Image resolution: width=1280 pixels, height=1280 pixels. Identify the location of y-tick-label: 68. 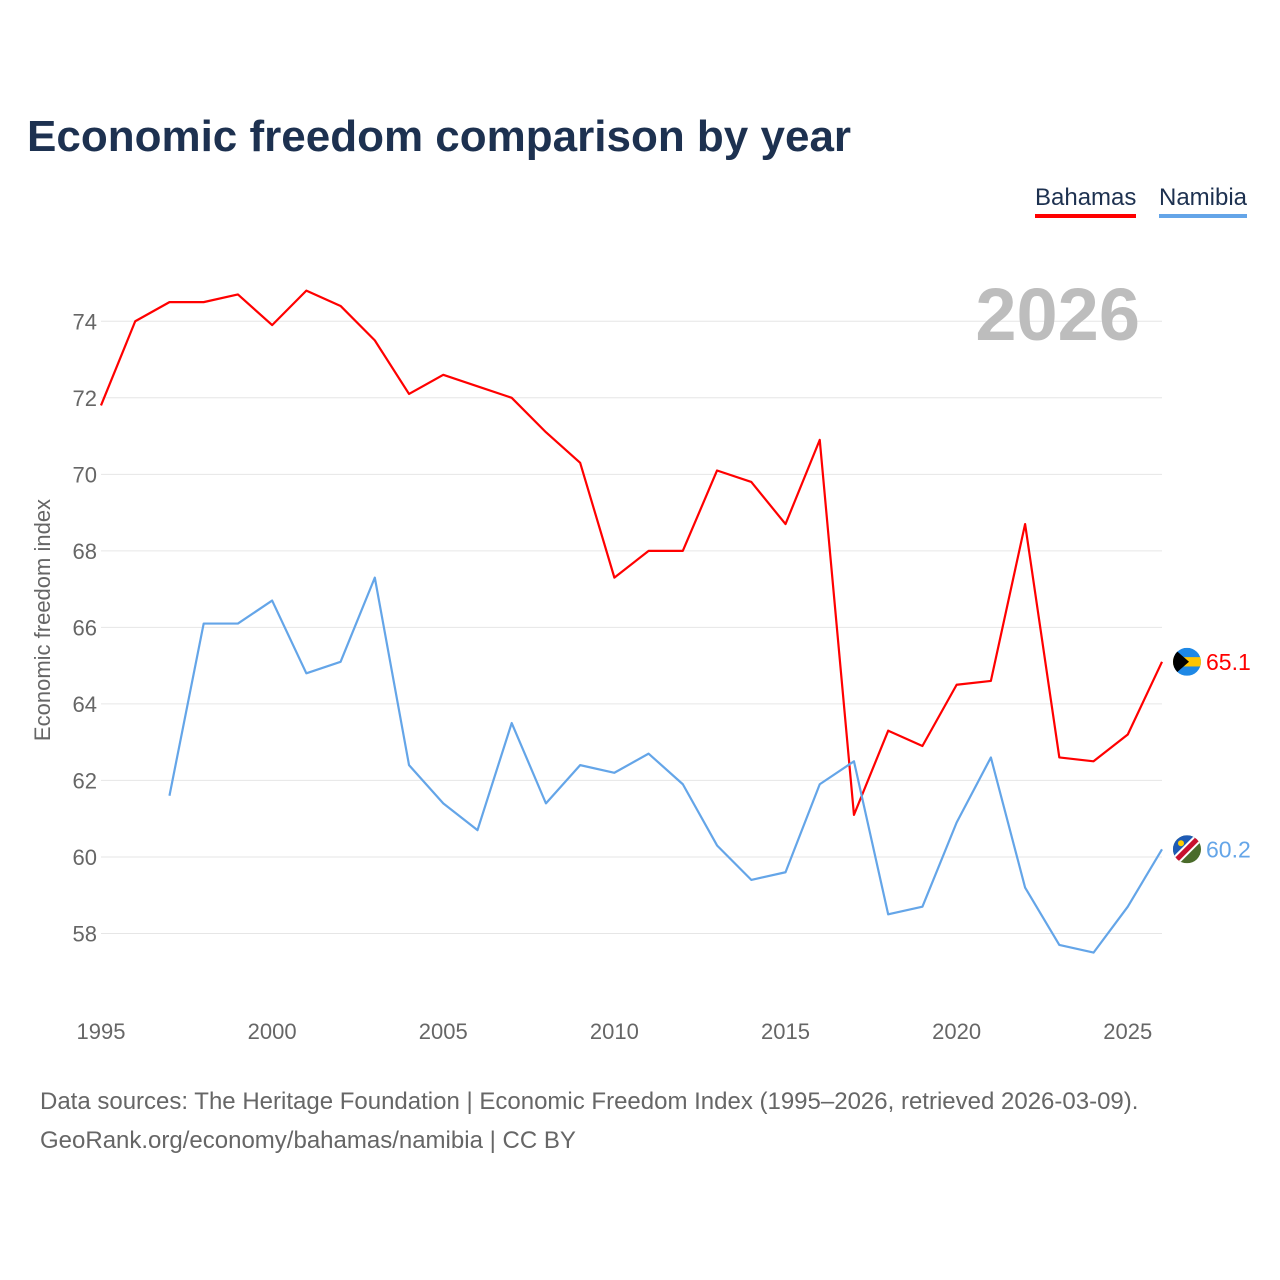
(85, 551).